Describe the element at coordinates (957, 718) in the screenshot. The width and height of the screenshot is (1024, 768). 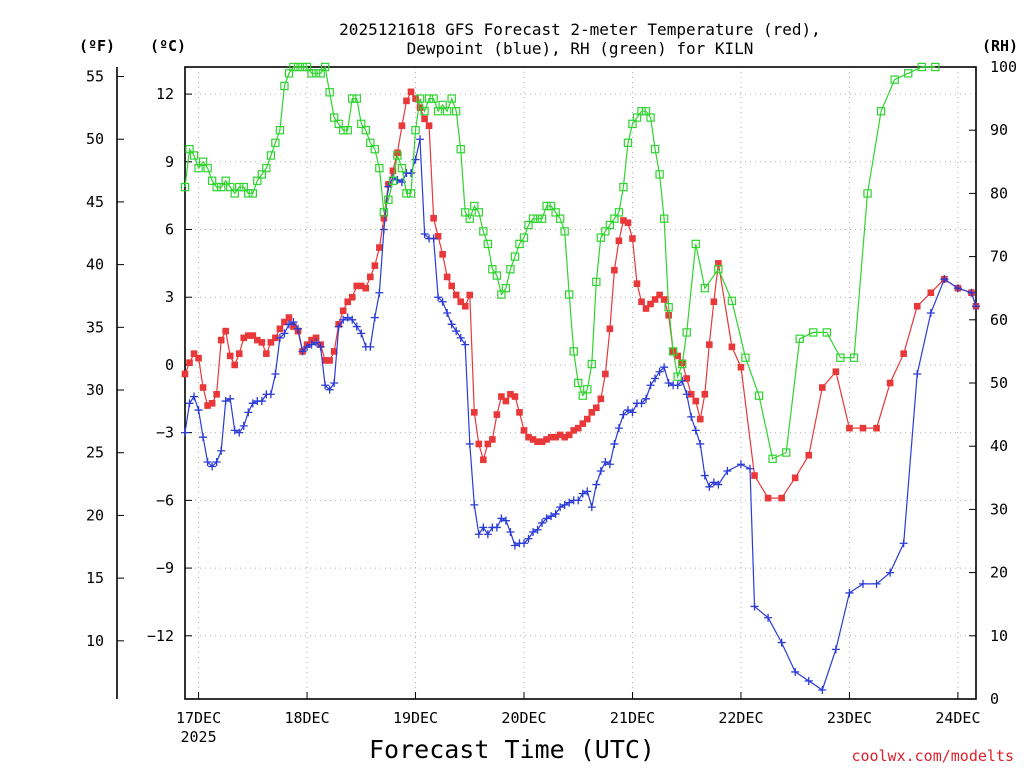
I see `date-tick-label: 24DEC` at that location.